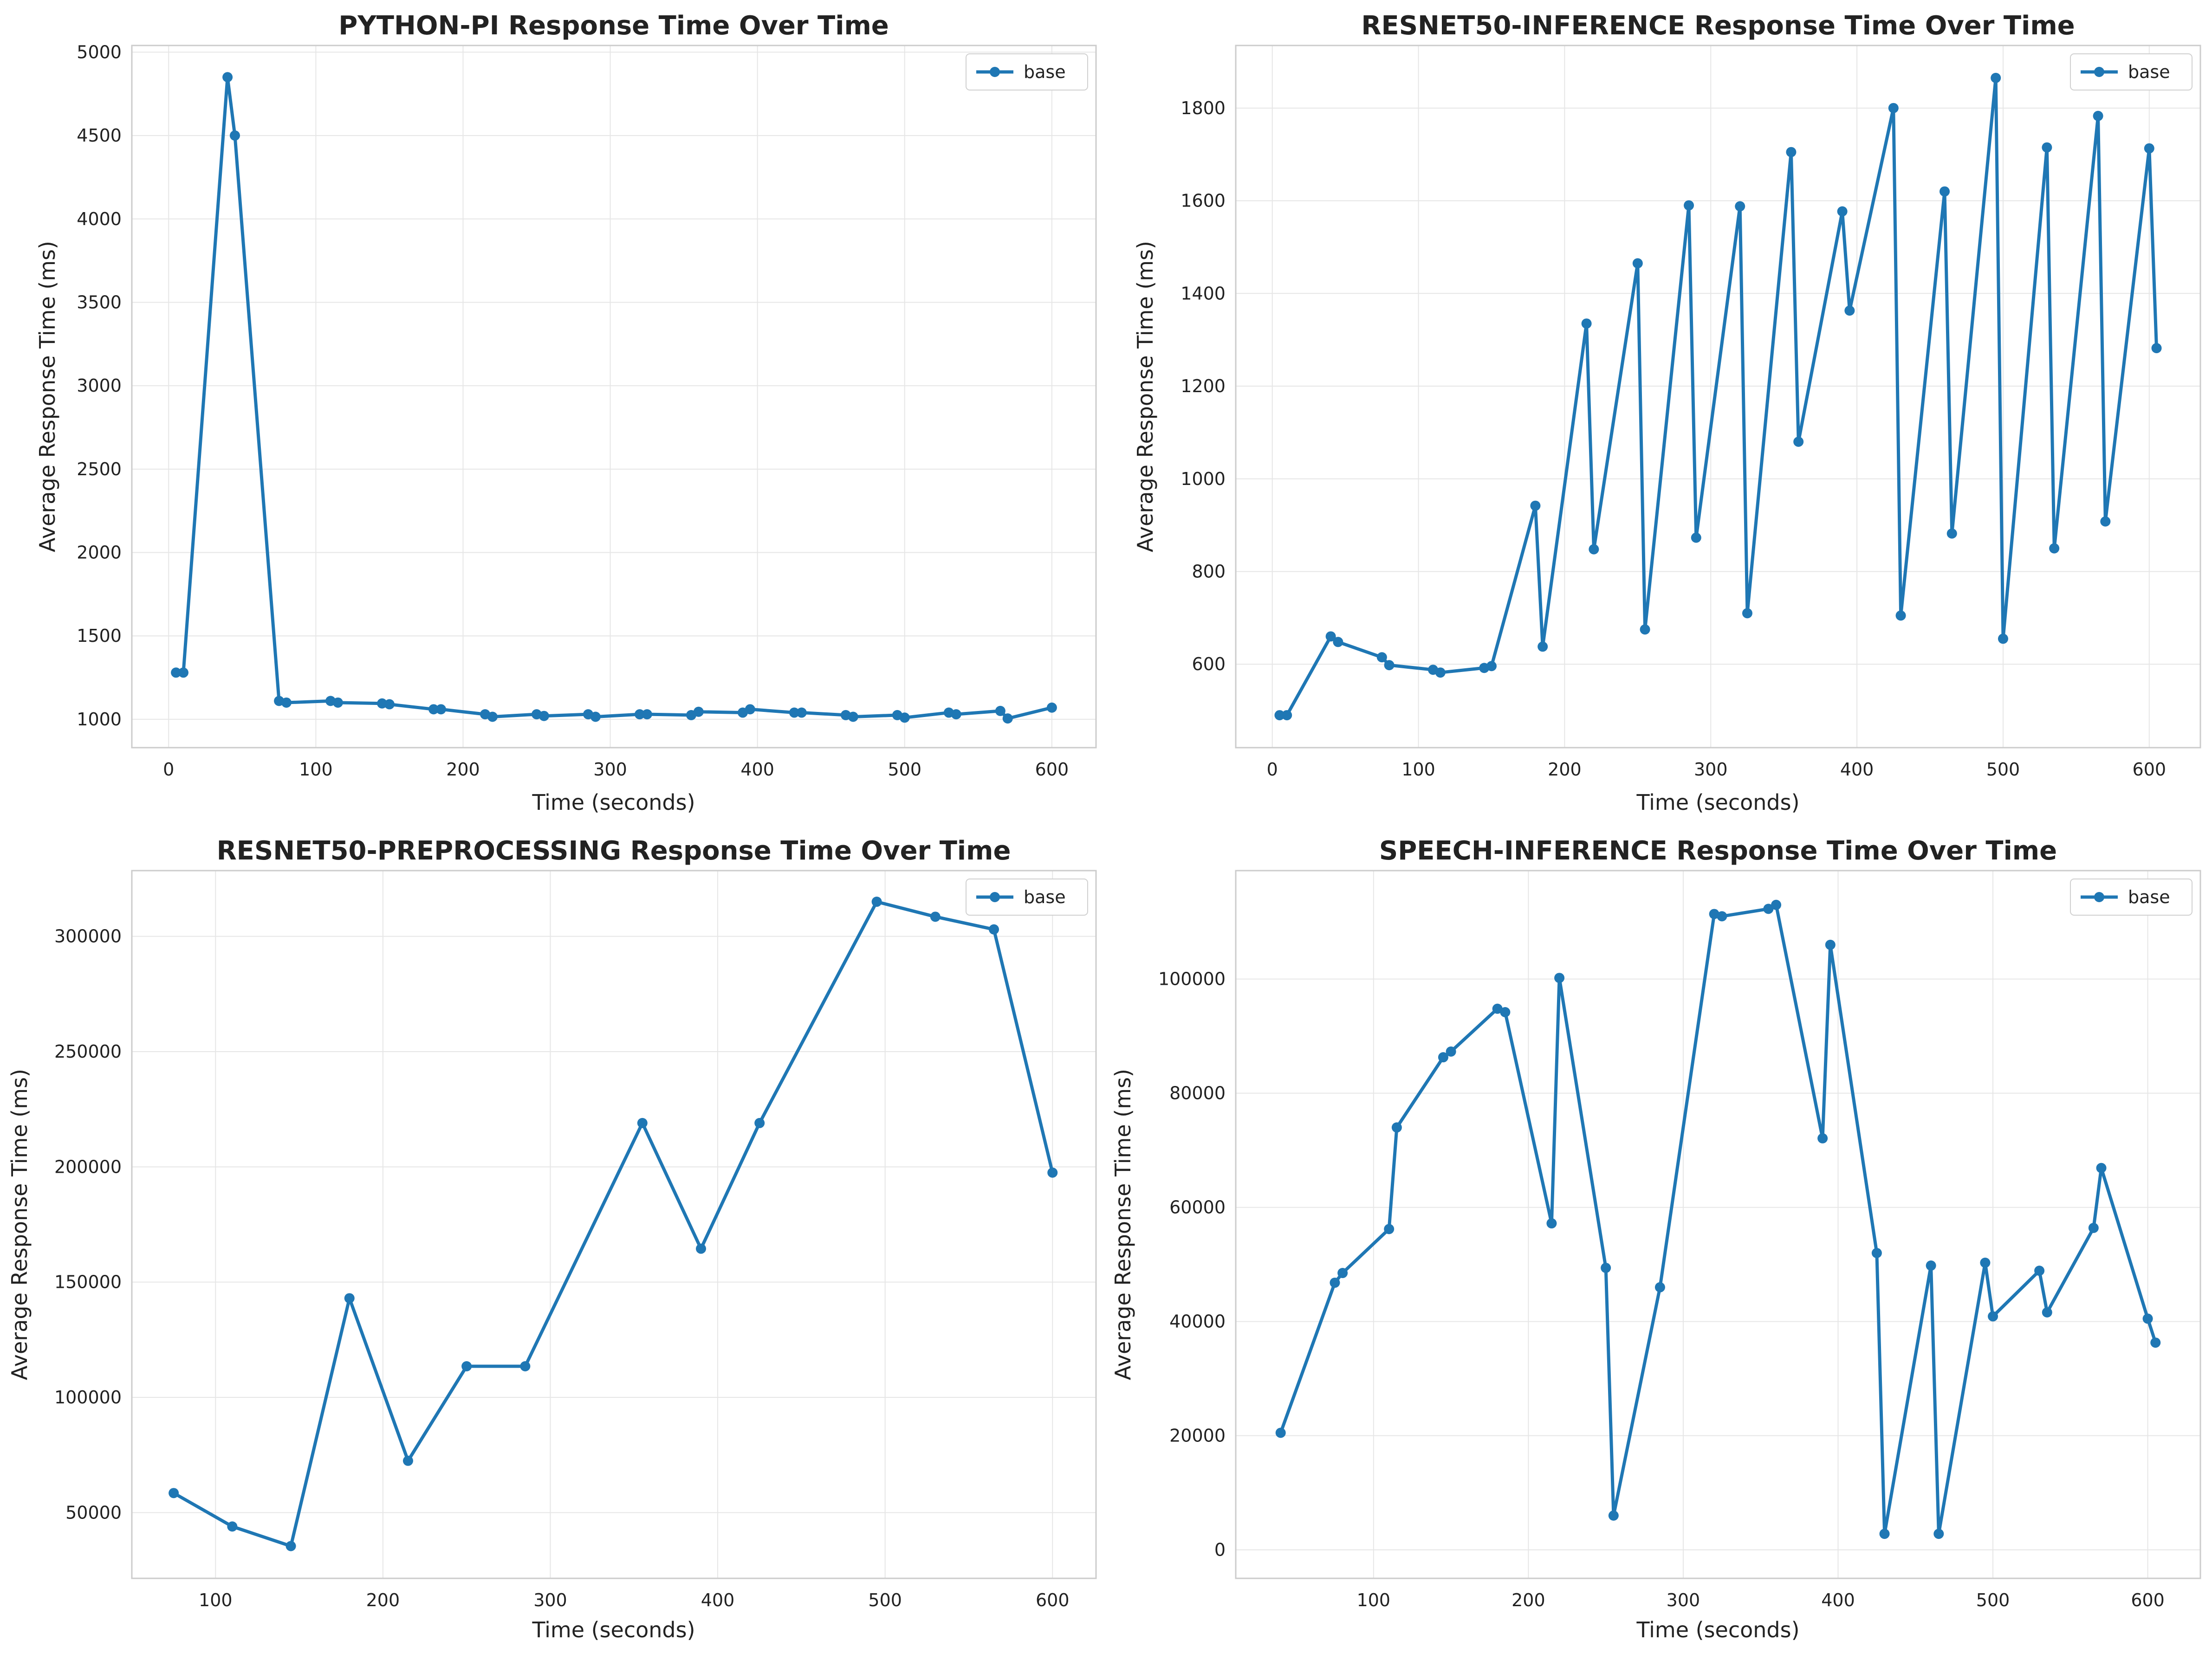 The height and width of the screenshot is (1654, 2212). What do you see at coordinates (613, 26) in the screenshot?
I see `panel-title: PYTHON-PI Response Time Over Time` at bounding box center [613, 26].